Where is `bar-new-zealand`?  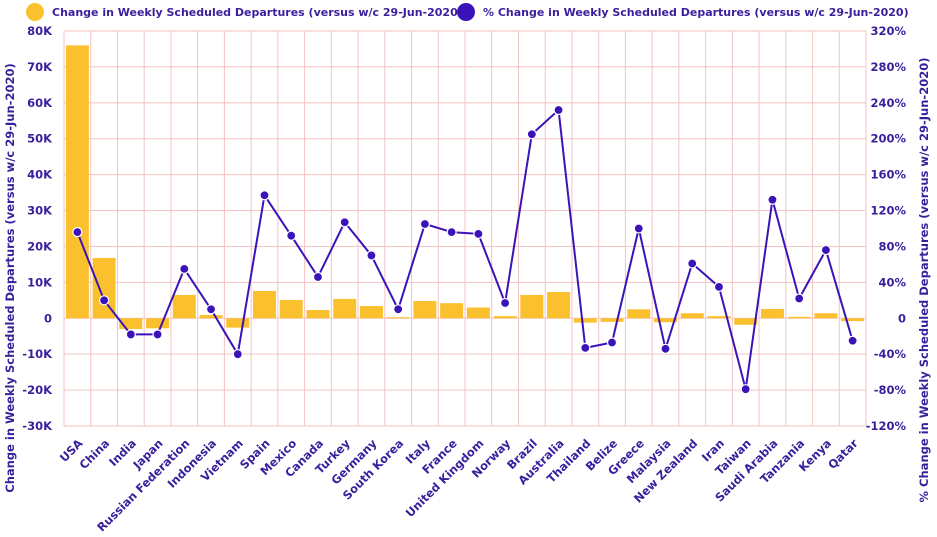
bar-new-zealand is located at coordinates (692, 316).